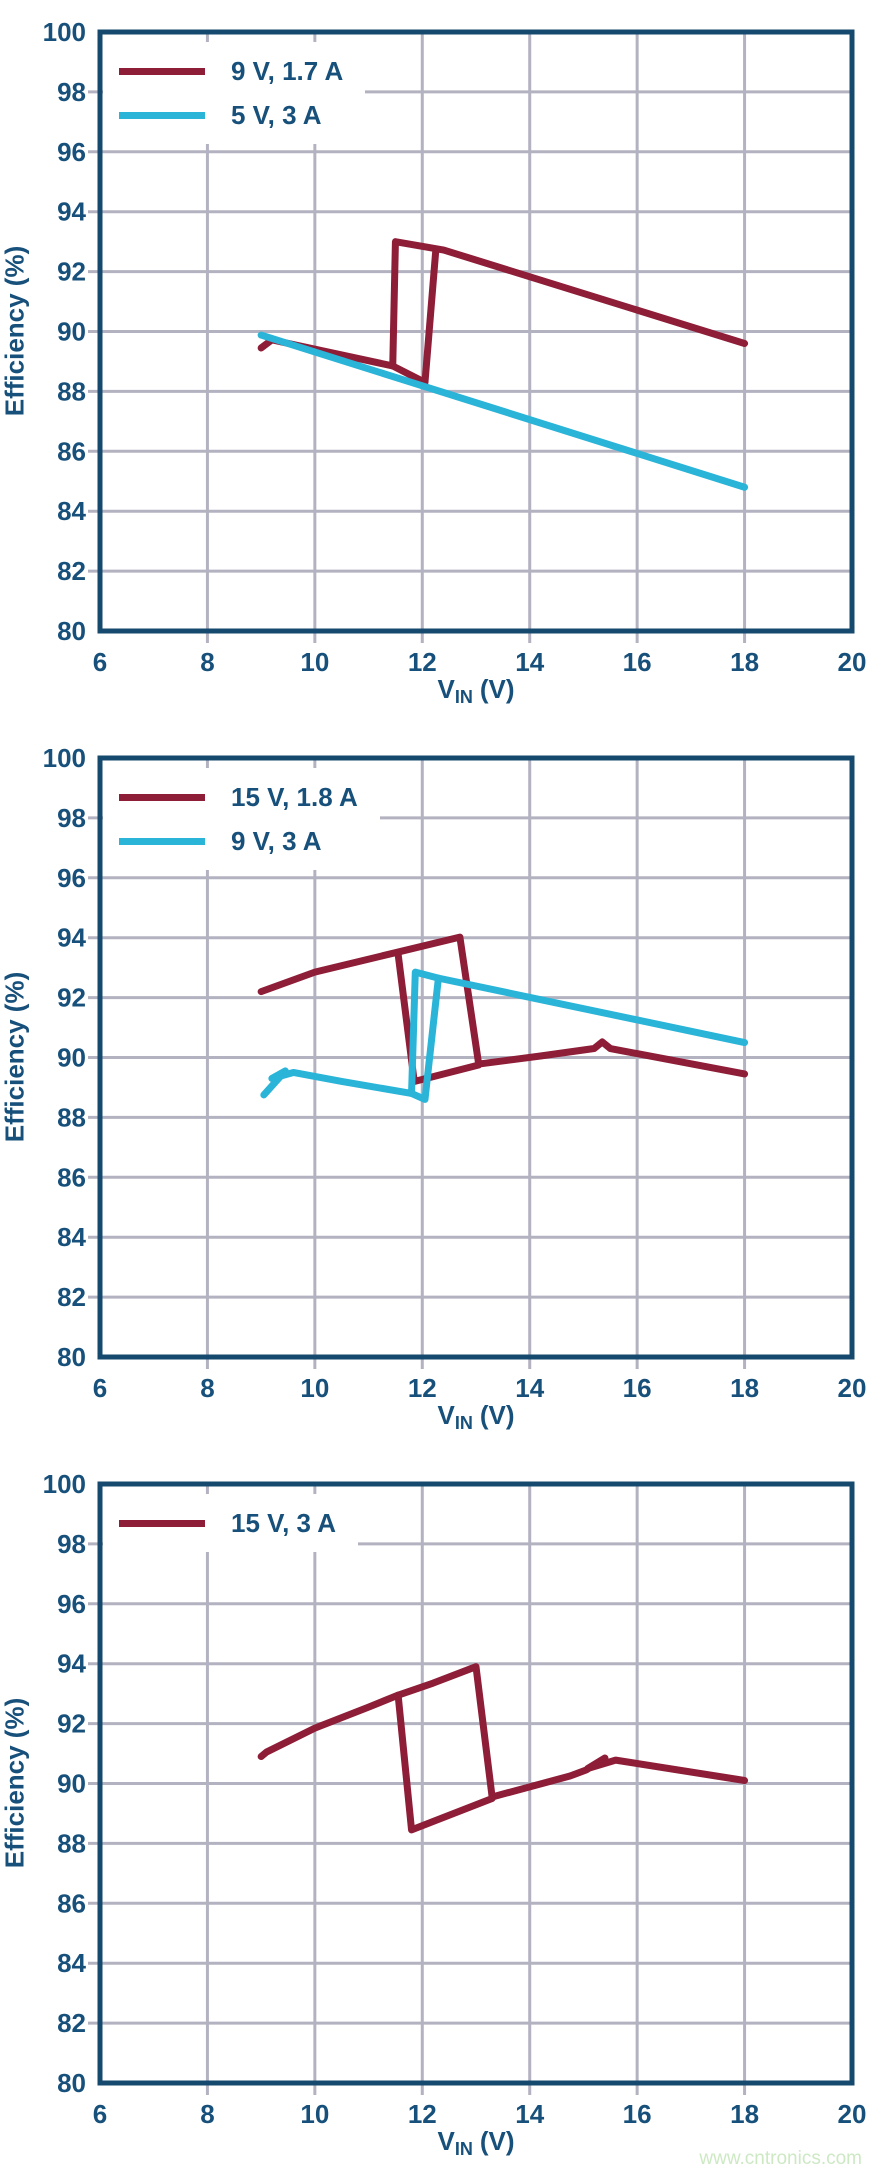 The height and width of the screenshot is (2178, 875). Describe the element at coordinates (241, 819) in the screenshot. I see `legend: 15 V, 1.8 A 9 V, 3 A` at that location.